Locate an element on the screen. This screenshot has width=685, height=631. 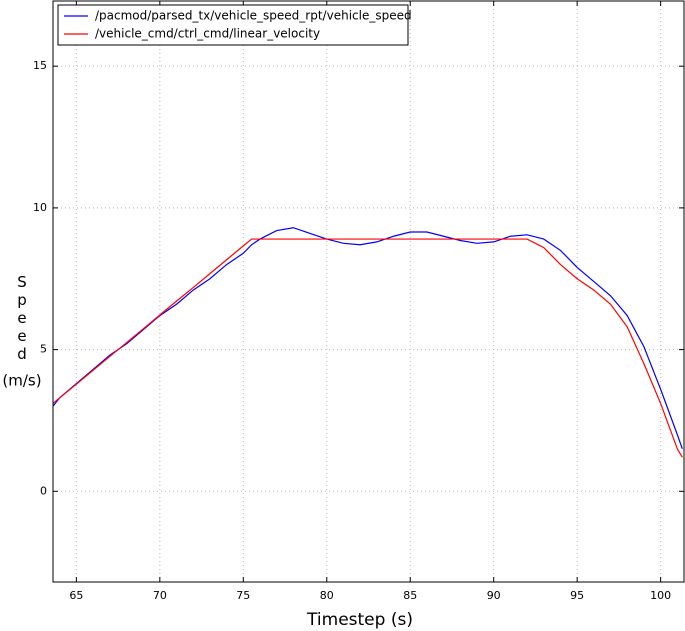
legend-box is located at coordinates (233, 25).